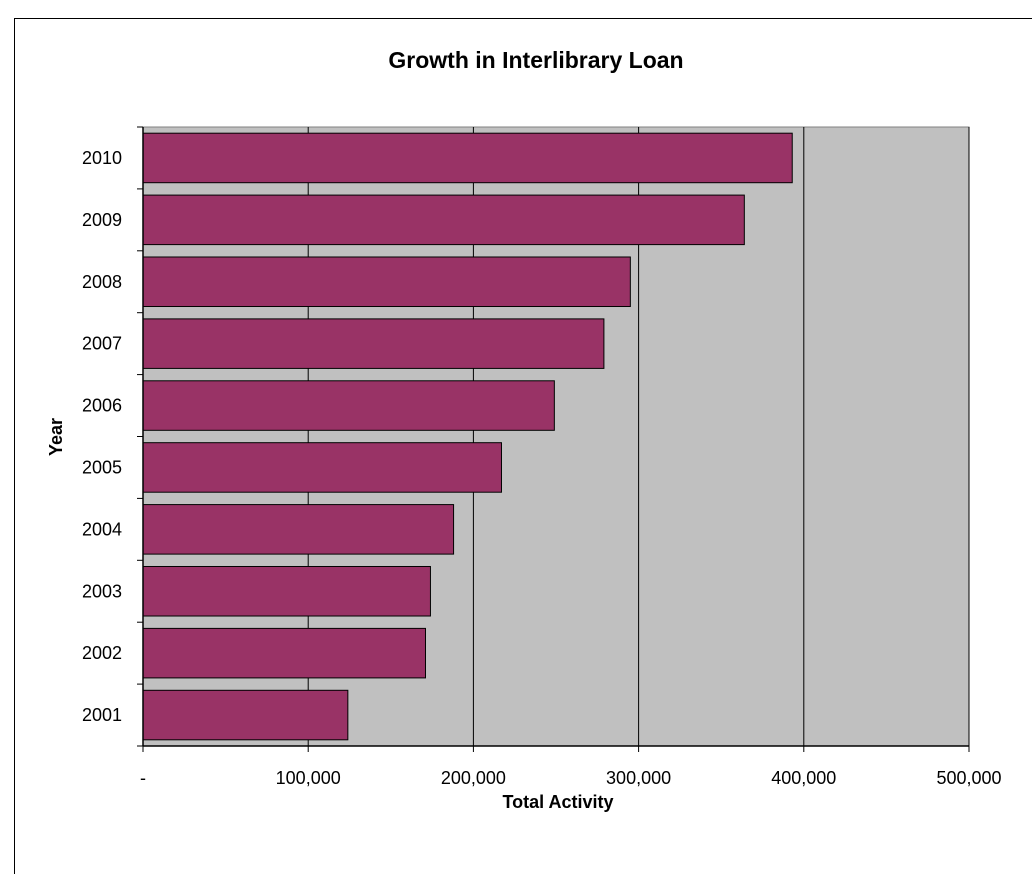 The image size is (1032, 874). I want to click on bar-2002, so click(284, 653).